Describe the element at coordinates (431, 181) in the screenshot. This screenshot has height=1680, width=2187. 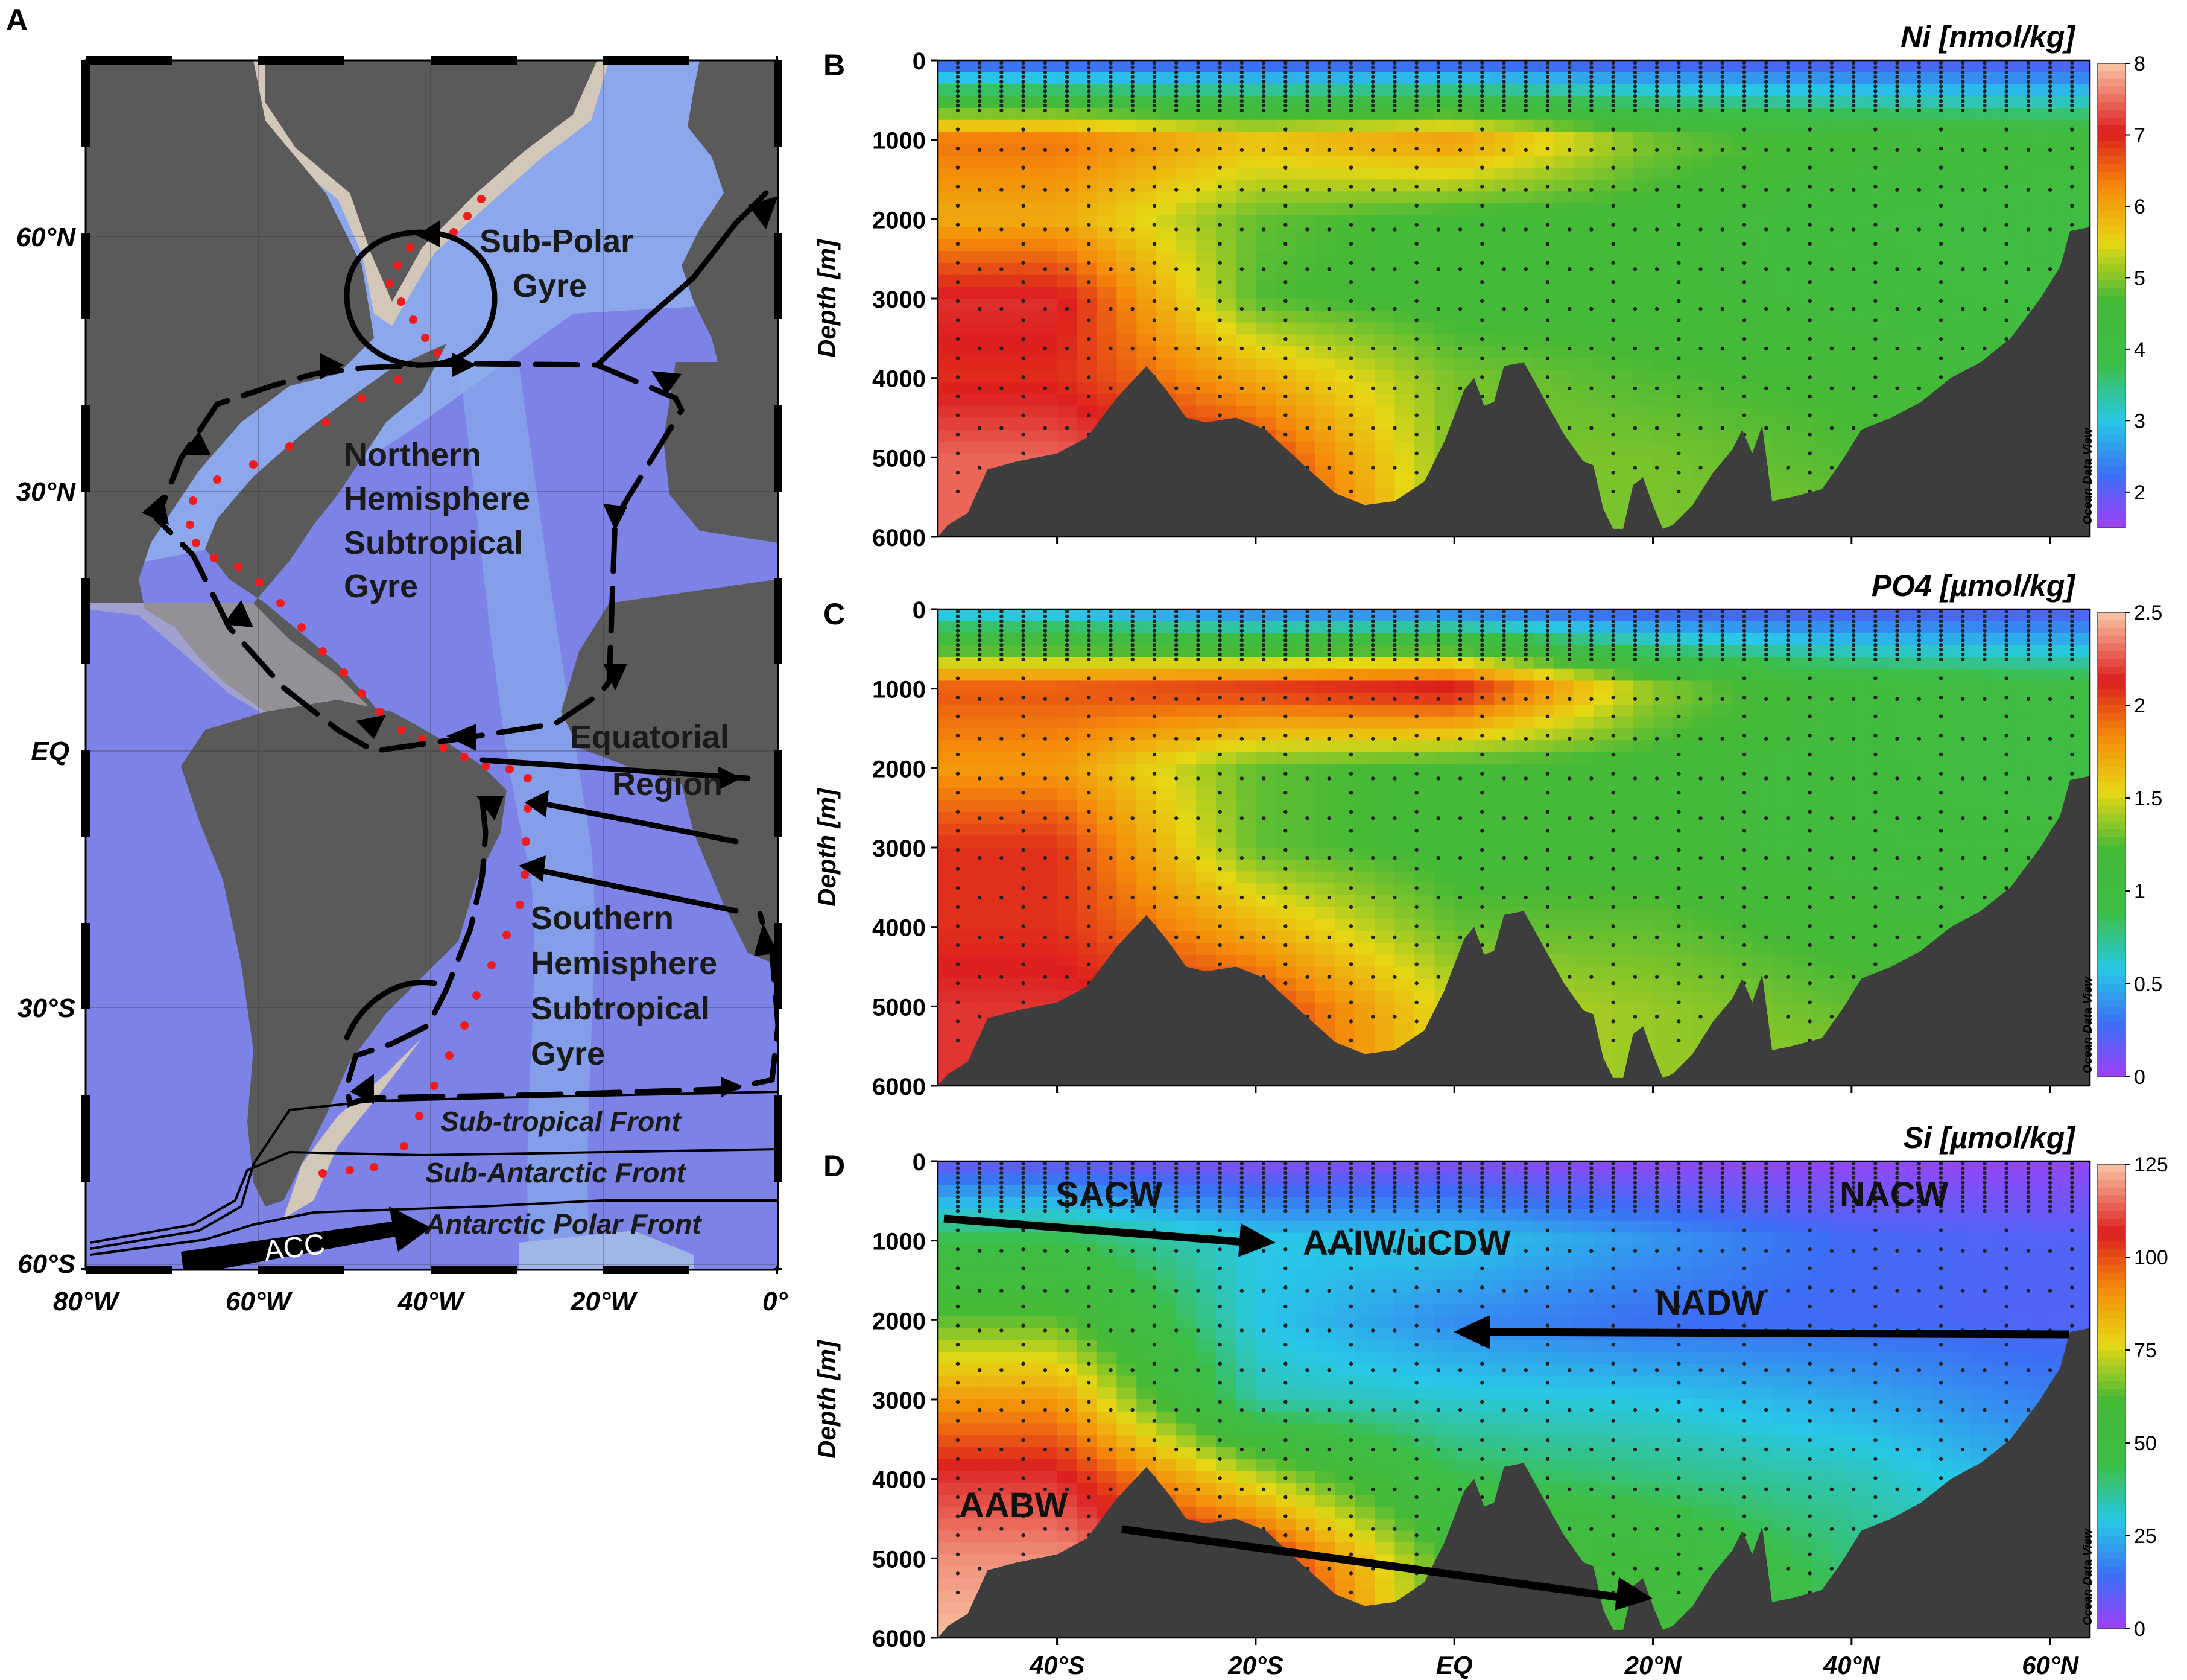
I see `map-greenland-land` at that location.